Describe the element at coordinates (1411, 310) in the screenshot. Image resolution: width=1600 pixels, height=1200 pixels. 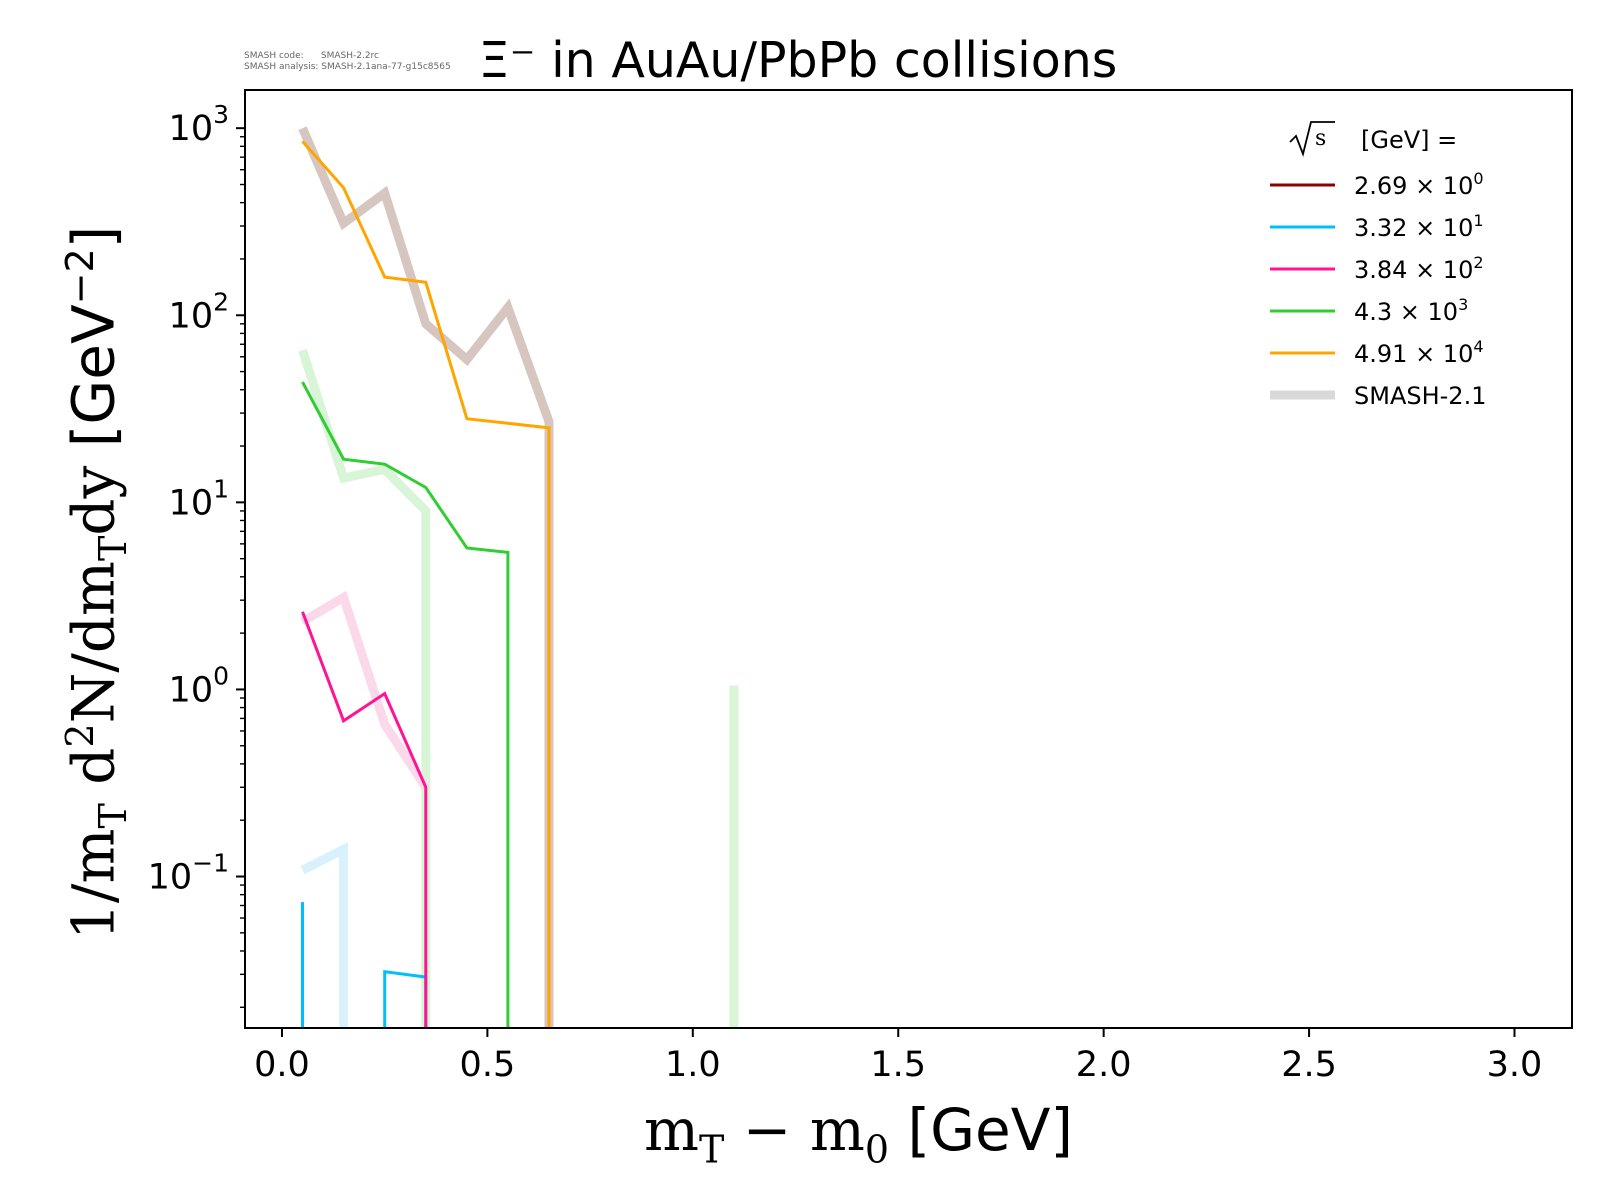
I see `legend-label: 4.3 × 10³` at that location.